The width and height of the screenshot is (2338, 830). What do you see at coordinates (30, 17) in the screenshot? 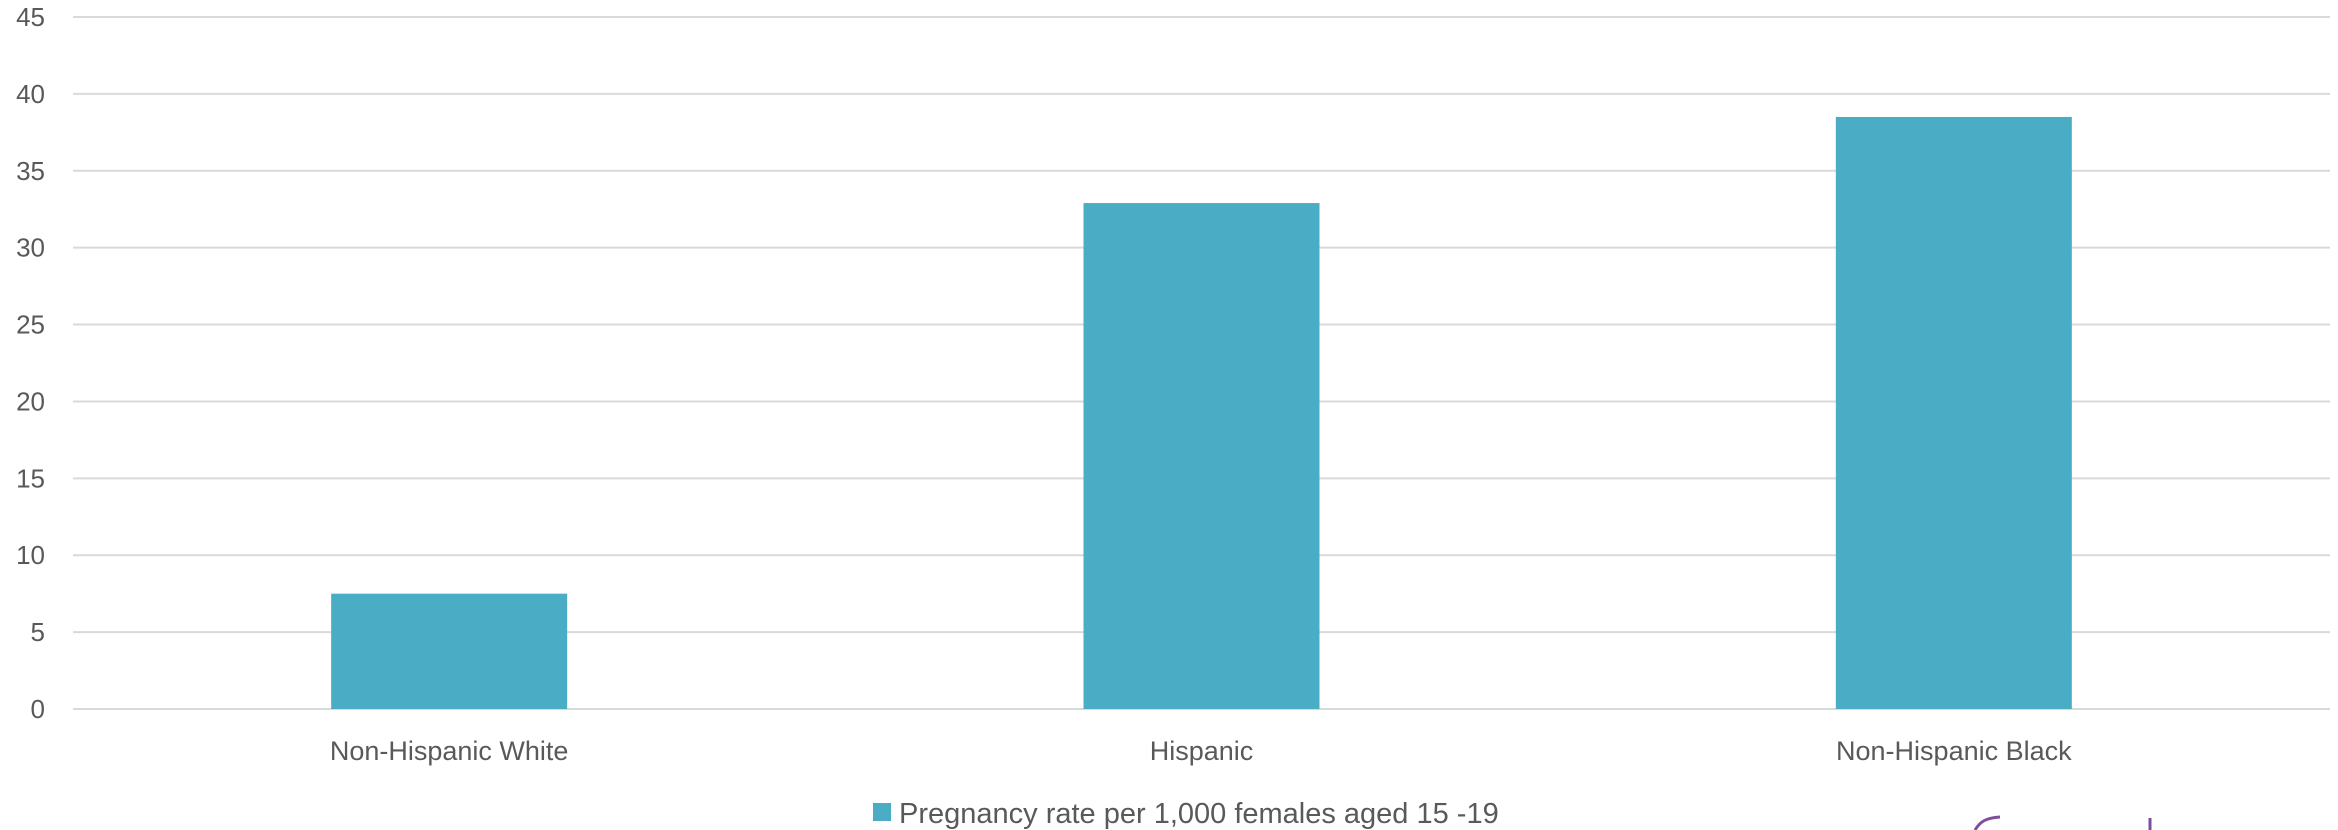
I see `y-tick-label: 45` at bounding box center [30, 17].